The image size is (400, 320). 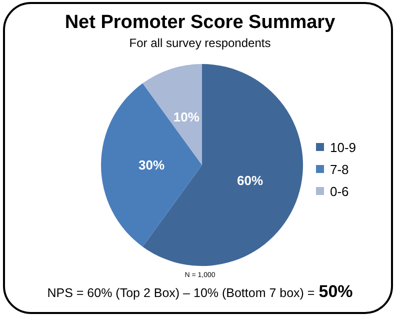 I want to click on chart-title: Net Promoter Score Summary, so click(x=200, y=23).